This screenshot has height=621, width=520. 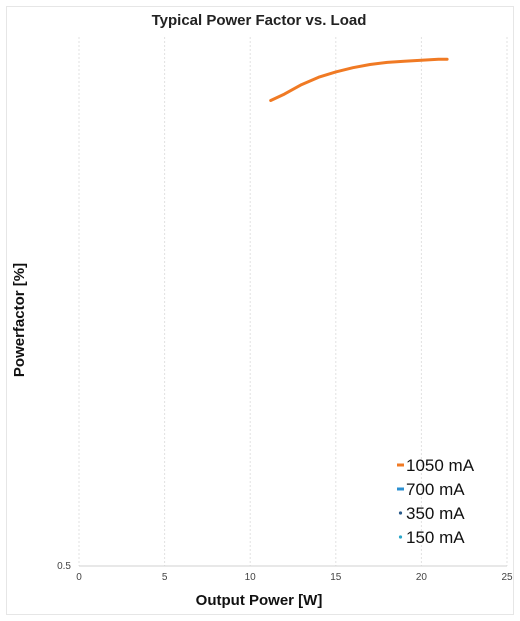 What do you see at coordinates (435, 513) in the screenshot?
I see `legend-label: 350 mA` at bounding box center [435, 513].